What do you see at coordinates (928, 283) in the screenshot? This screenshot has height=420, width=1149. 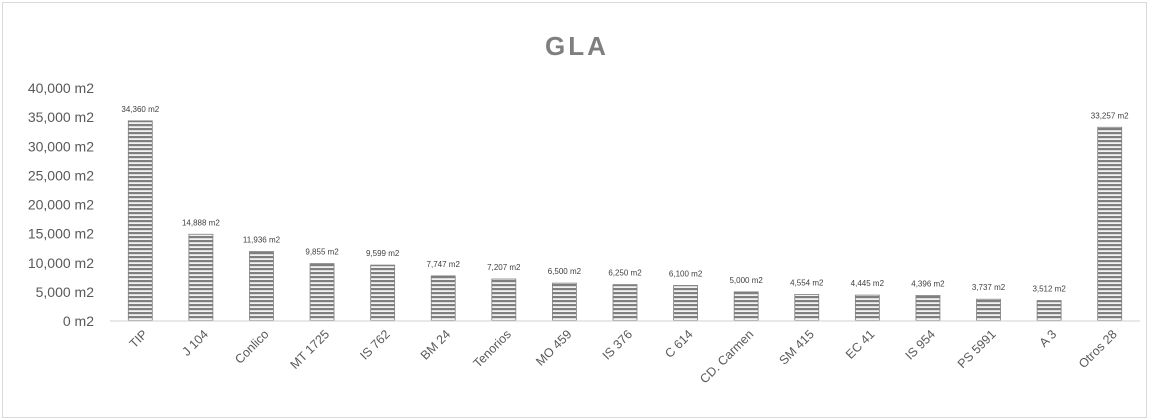 I see `data-label: 4,396 m2` at bounding box center [928, 283].